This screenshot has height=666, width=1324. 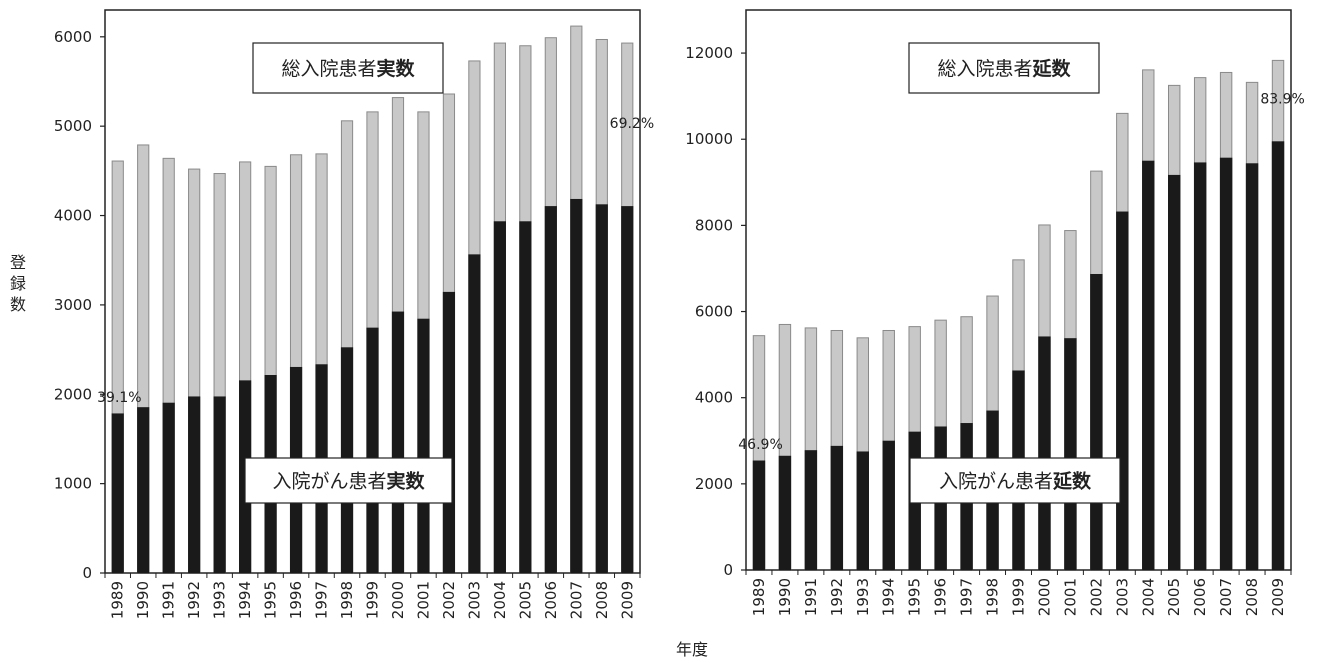 What do you see at coordinates (73, 126) in the screenshot?
I see `y-tick-label: 5000` at bounding box center [73, 126].